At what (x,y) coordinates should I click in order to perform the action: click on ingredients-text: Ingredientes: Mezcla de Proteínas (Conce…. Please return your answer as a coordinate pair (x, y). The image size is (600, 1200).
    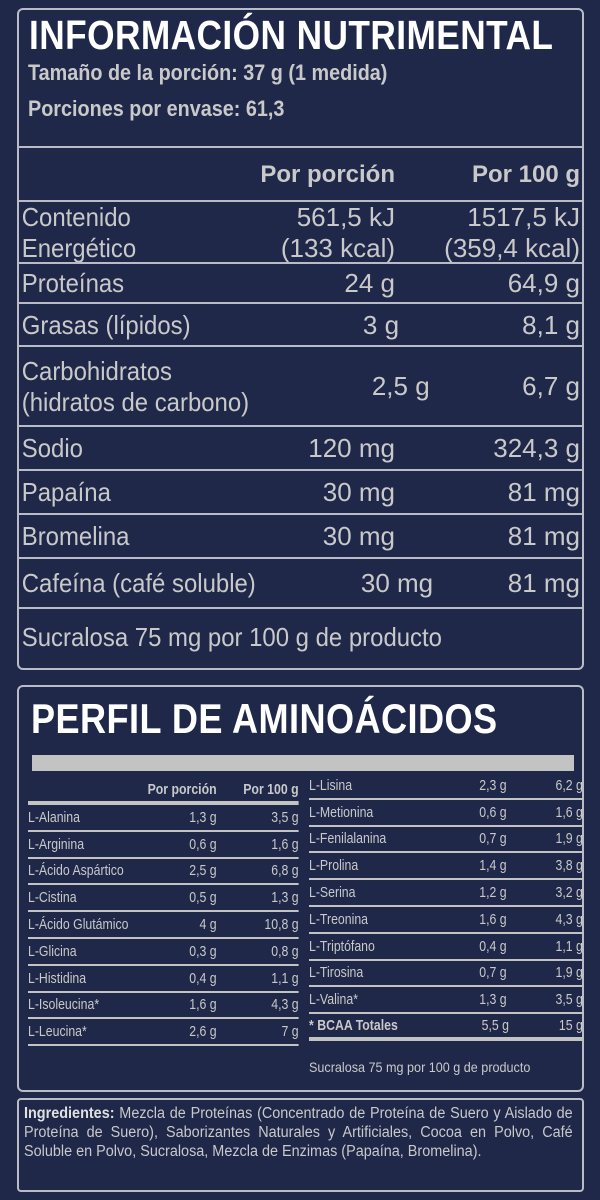
    Looking at the image, I should click on (298, 1132).